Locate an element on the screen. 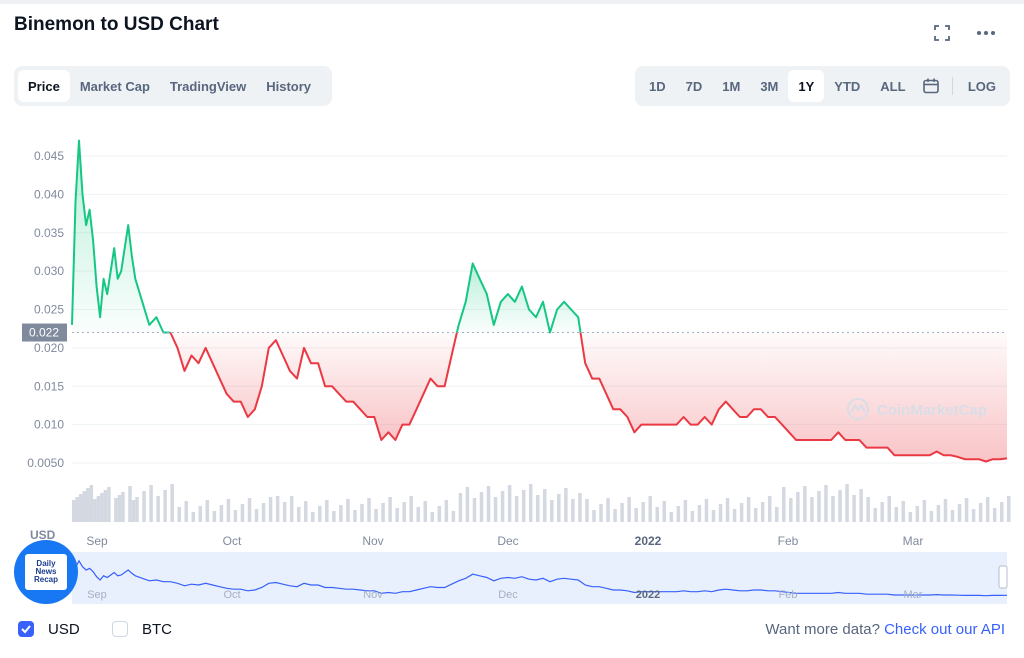 The height and width of the screenshot is (658, 1024). price-line-up is located at coordinates (121, 236).